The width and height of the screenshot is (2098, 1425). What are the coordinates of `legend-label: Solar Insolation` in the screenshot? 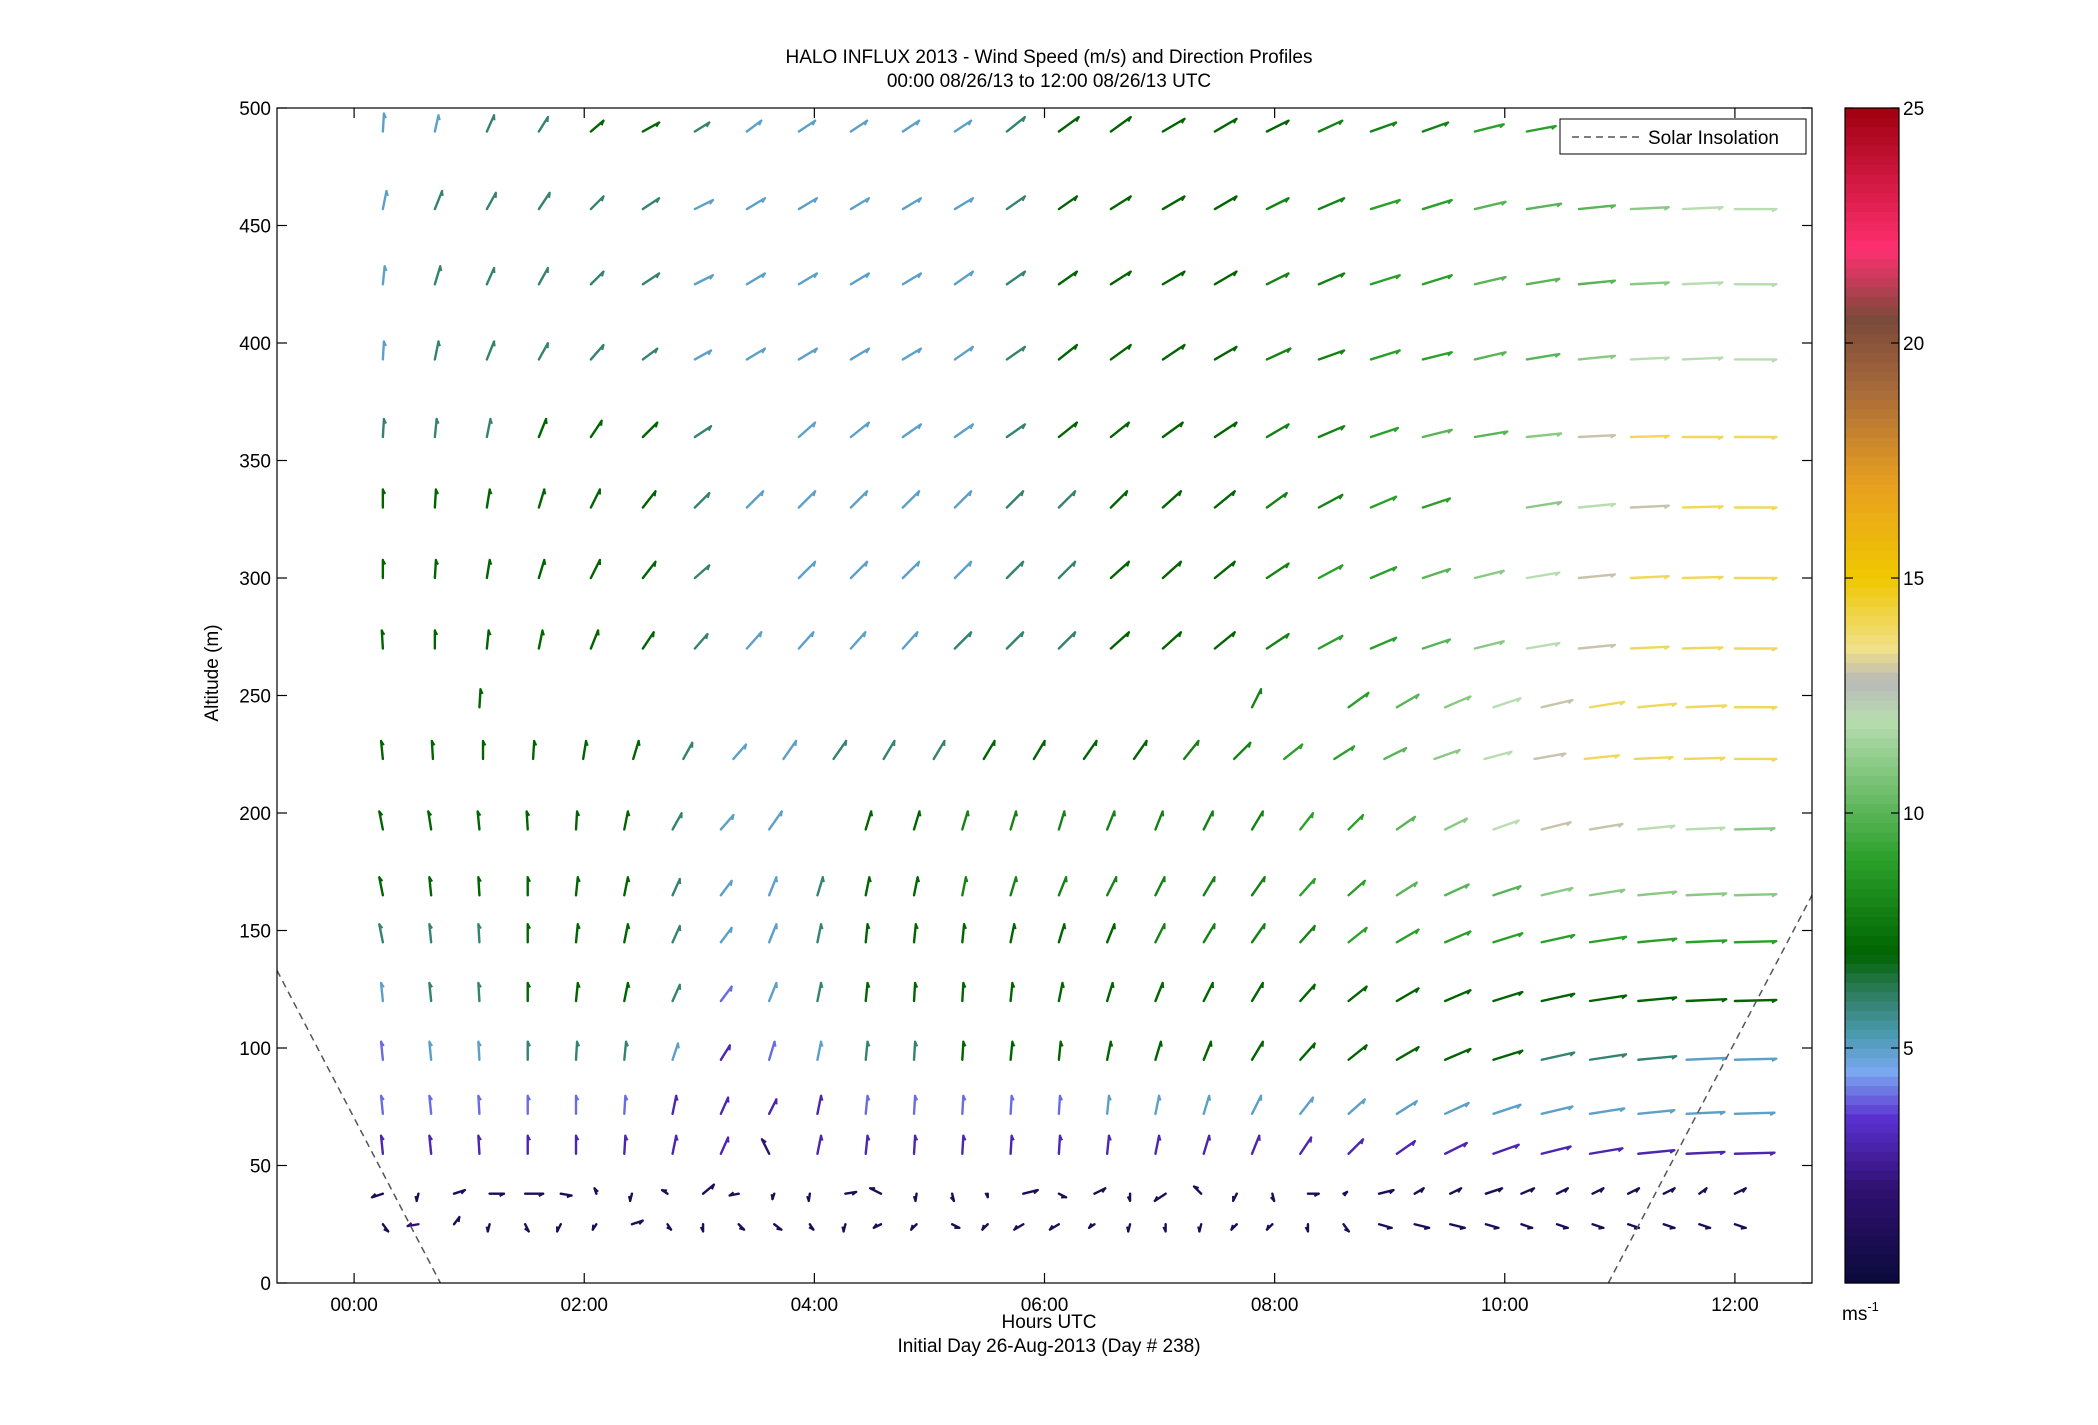 It's located at (1713, 138).